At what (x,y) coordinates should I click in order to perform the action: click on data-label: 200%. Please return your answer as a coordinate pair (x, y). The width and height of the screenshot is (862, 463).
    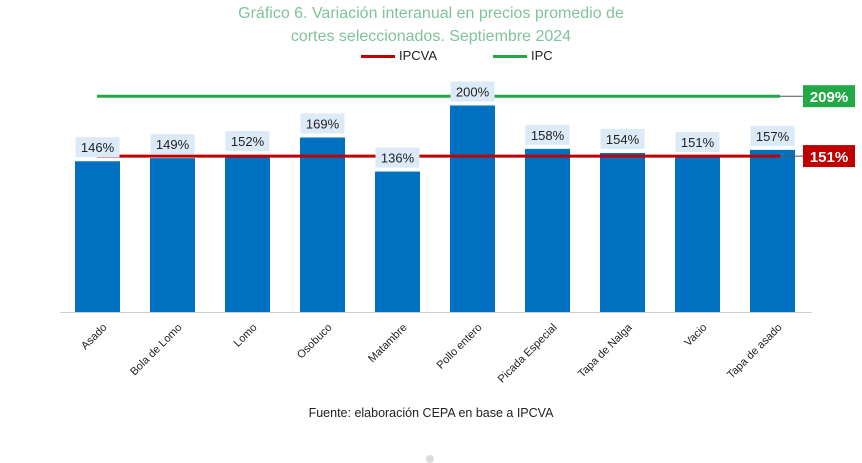
    Looking at the image, I should click on (473, 91).